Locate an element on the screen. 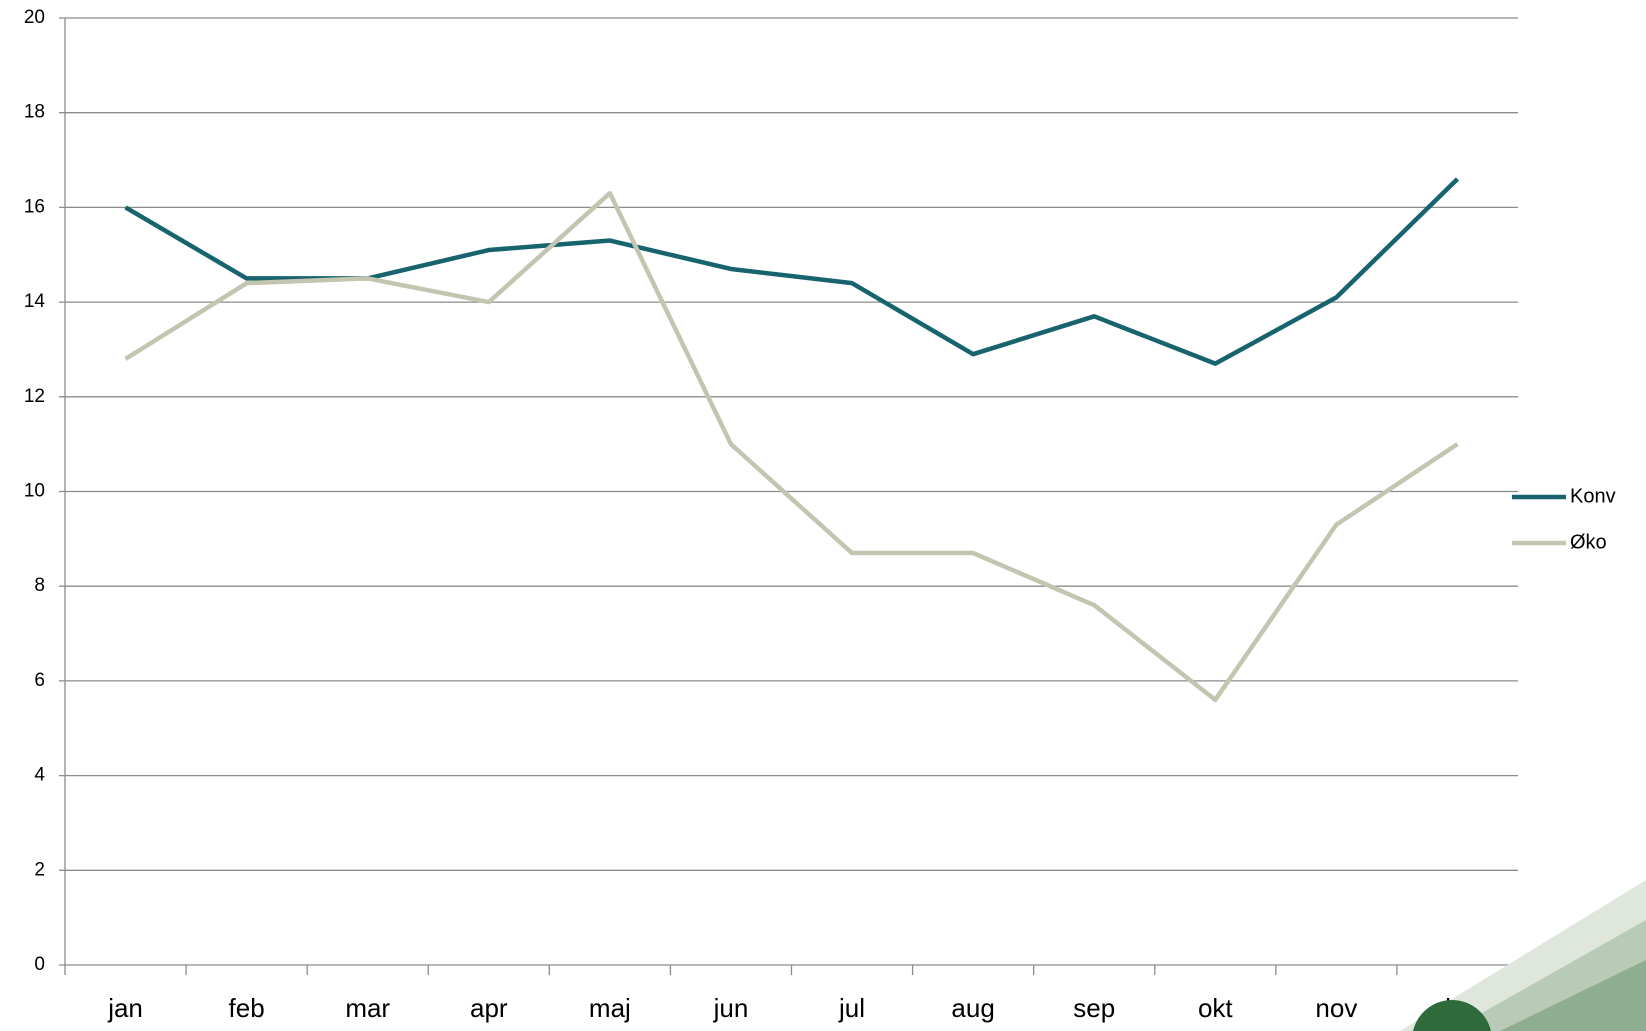  x-tick-label: jun is located at coordinates (731, 1008).